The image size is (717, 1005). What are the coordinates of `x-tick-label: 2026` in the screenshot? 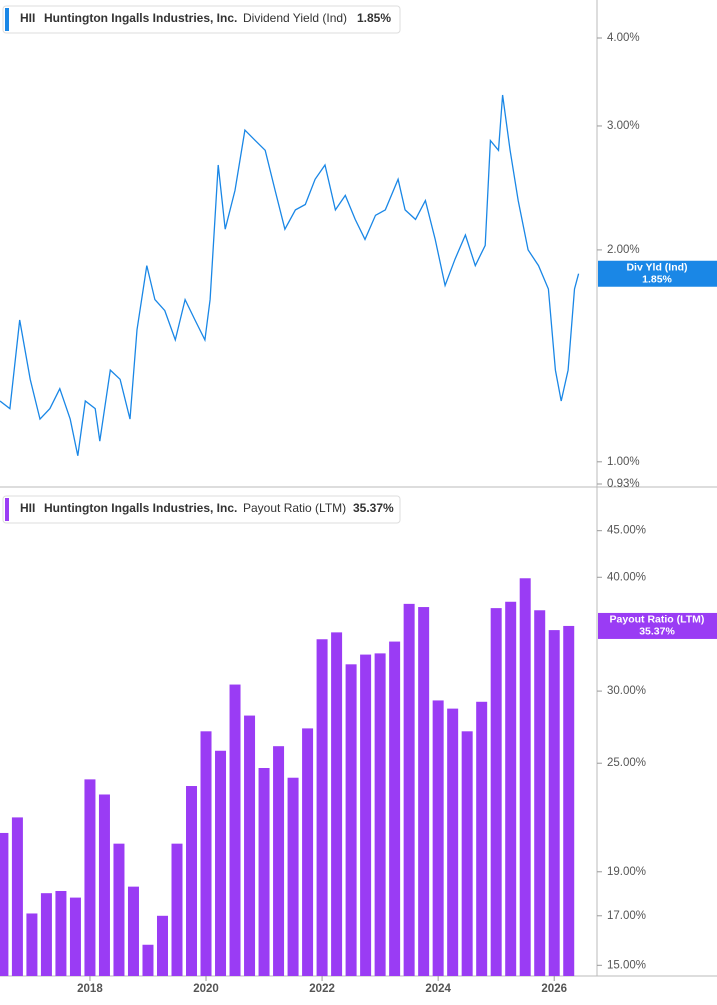 It's located at (554, 989).